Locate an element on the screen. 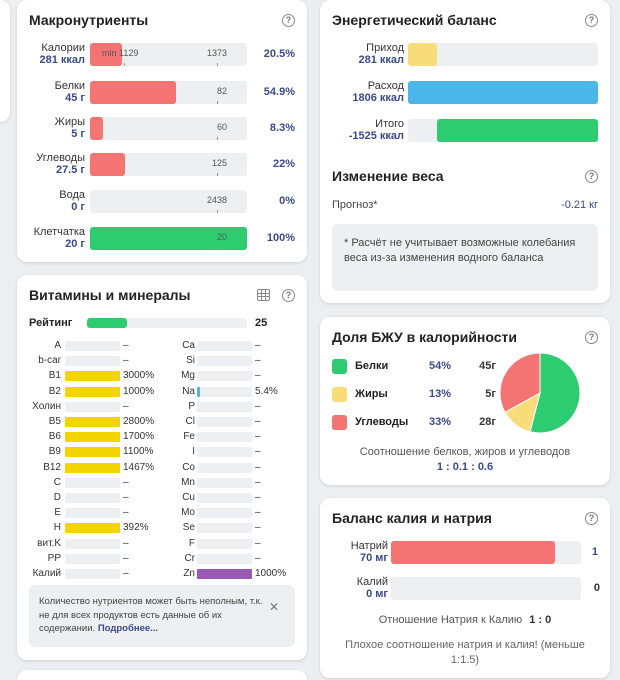 Image resolution: width=620 pixels, height=680 pixels. macro-target: 125 is located at coordinates (219, 163).